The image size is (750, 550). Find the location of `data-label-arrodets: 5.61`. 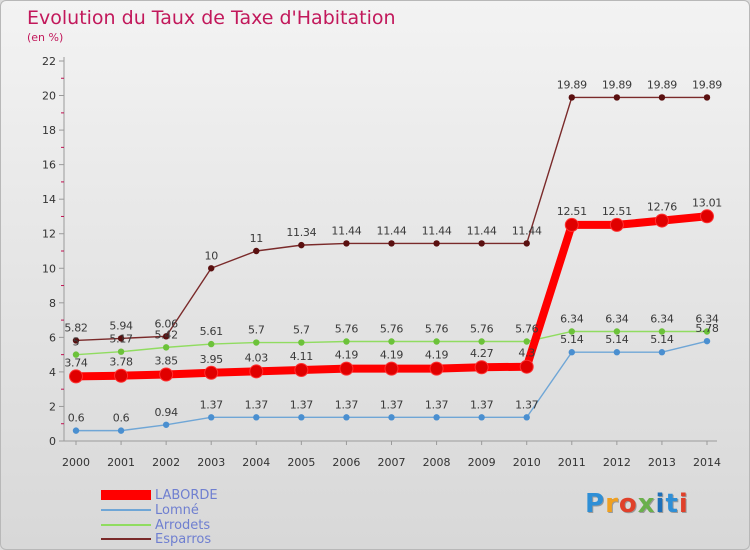

data-label-arrodets: 5.61 is located at coordinates (211, 331).